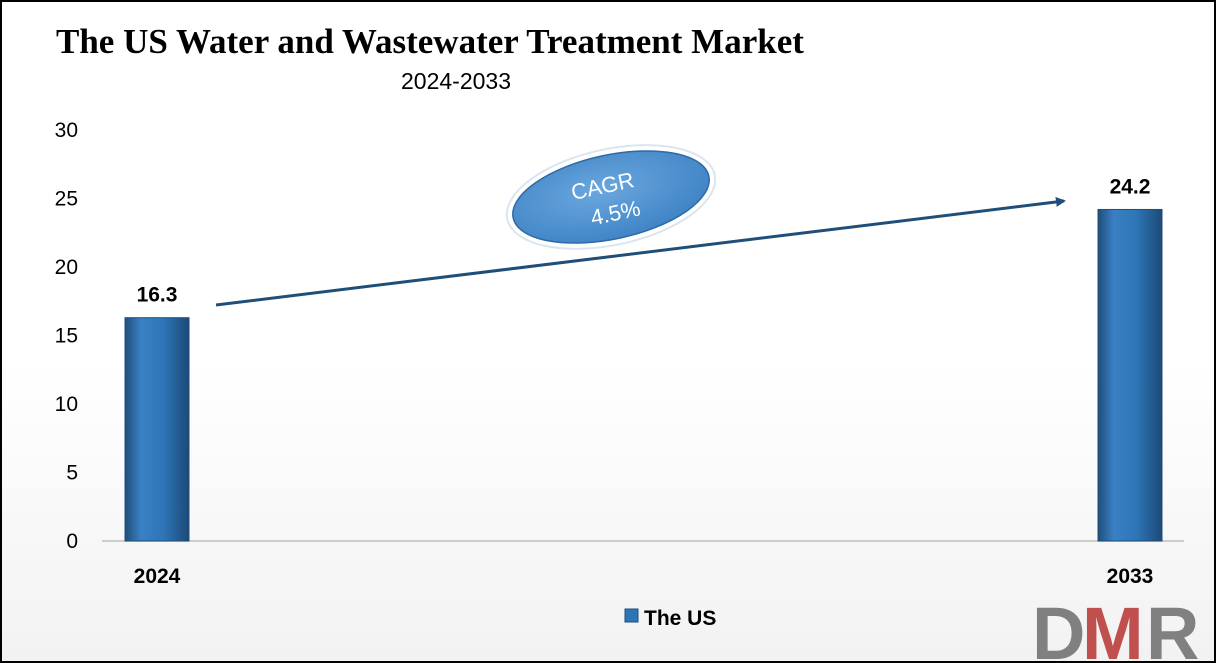  I want to click on x-tick-label-2024: 2024, so click(157, 576).